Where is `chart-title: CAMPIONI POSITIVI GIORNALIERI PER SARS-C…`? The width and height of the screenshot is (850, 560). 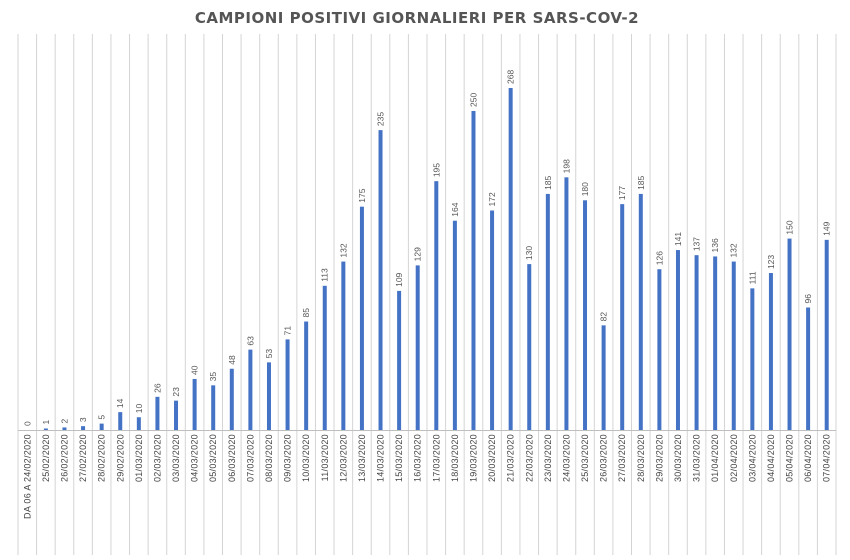 chart-title: CAMPIONI POSITIVI GIORNALIERI PER SARS-C… is located at coordinates (417, 18).